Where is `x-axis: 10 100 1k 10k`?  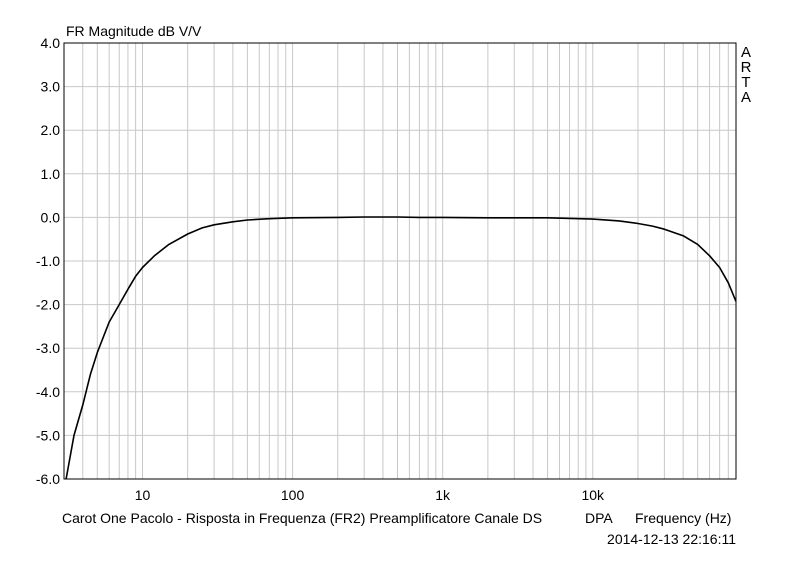 x-axis: 10 100 1k 10k is located at coordinates (370, 495).